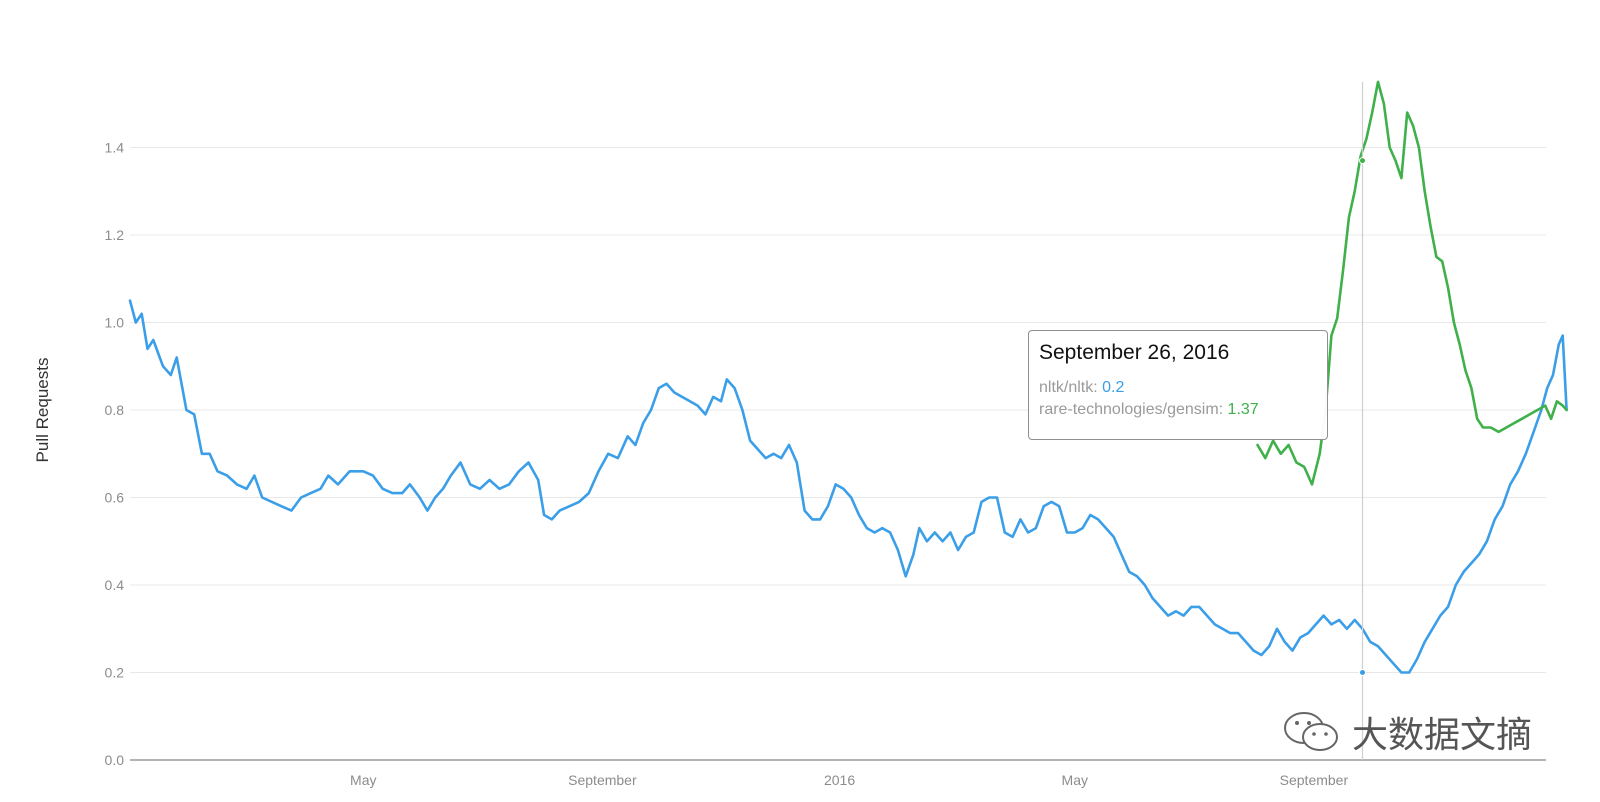 This screenshot has height=802, width=1600. What do you see at coordinates (1129, 409) in the screenshot?
I see `tooltip-series-name: rare-technologies/gensim` at bounding box center [1129, 409].